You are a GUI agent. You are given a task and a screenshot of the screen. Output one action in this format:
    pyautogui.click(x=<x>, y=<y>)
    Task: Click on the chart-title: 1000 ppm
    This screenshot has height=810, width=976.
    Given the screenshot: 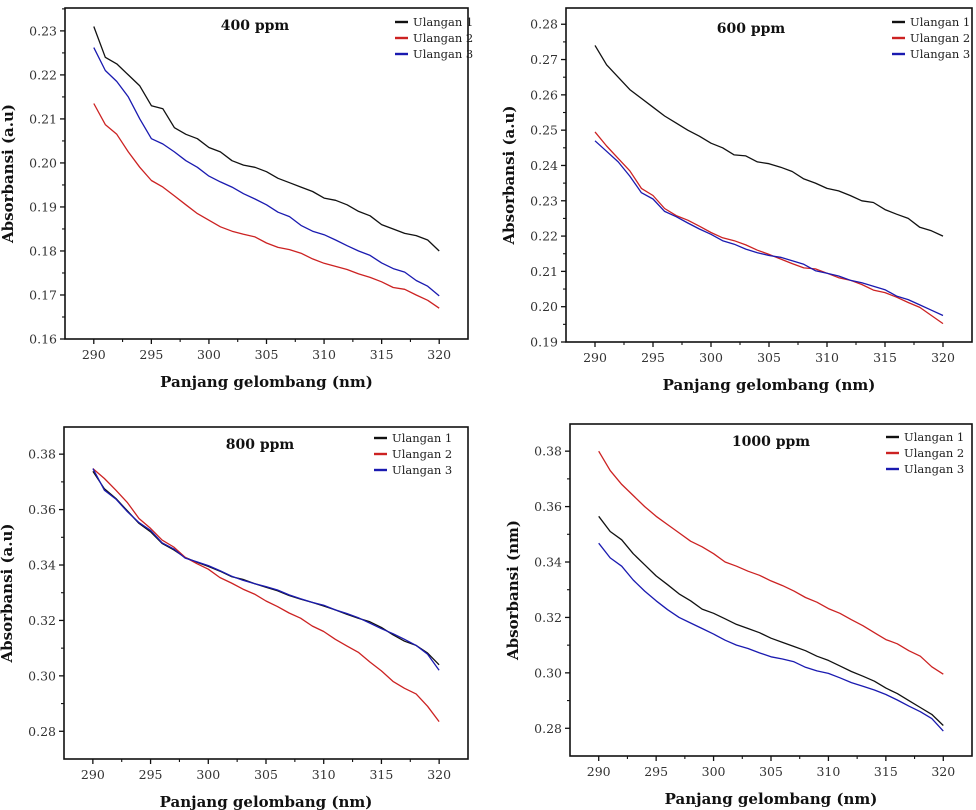 What is the action you would take?
    pyautogui.click(x=771, y=442)
    